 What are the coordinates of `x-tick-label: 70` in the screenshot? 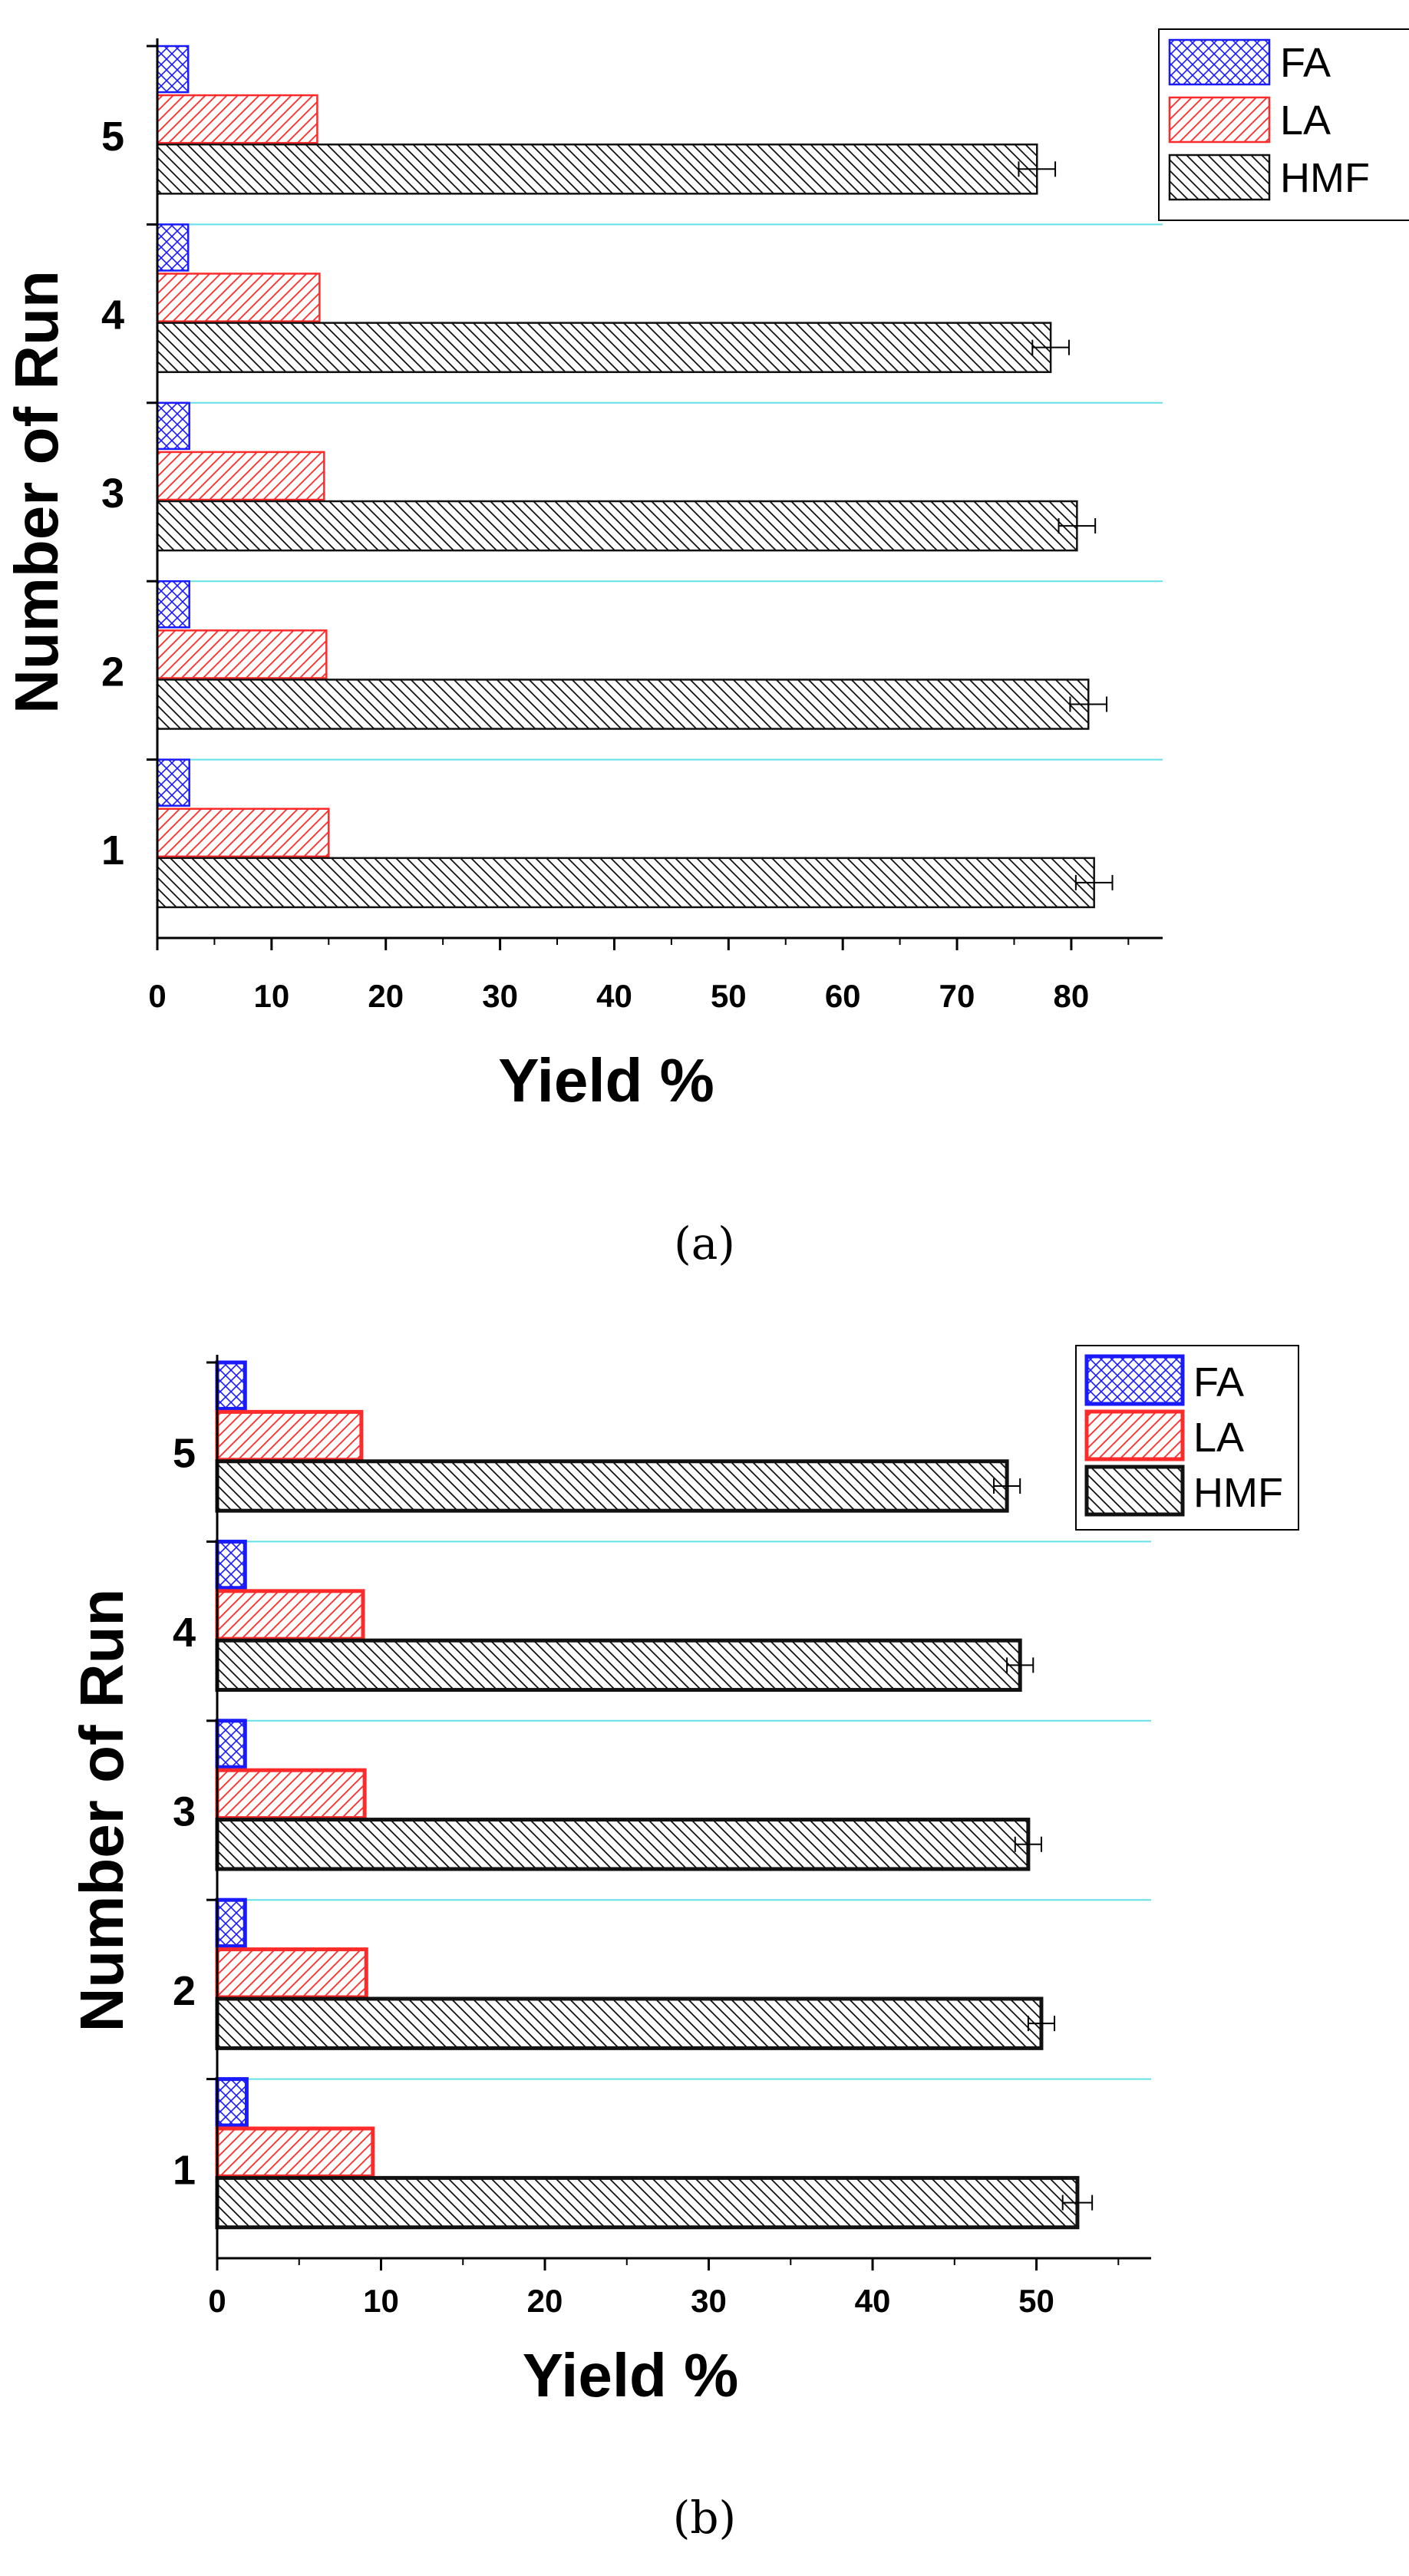 It's located at (957, 996).